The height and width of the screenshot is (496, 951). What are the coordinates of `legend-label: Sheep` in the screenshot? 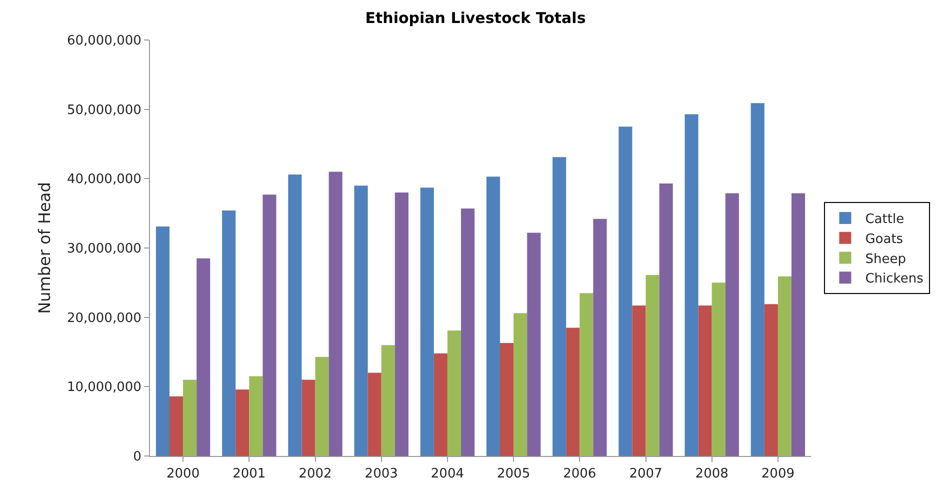 It's located at (885, 259).